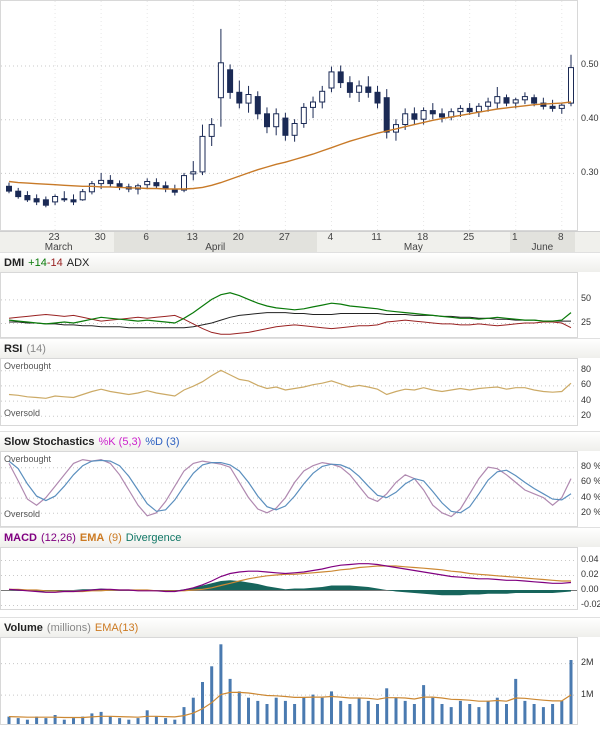 Image resolution: width=600 pixels, height=740 pixels. What do you see at coordinates (586, 399) in the screenshot?
I see `y-axis-label: 40` at bounding box center [586, 399].